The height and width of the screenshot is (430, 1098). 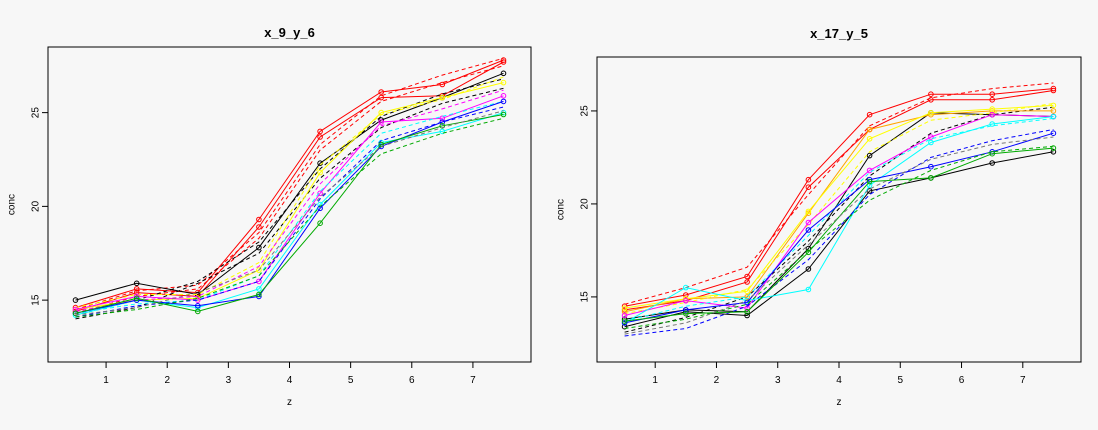 What do you see at coordinates (900, 380) in the screenshot?
I see `x-tick-label: 5` at bounding box center [900, 380].